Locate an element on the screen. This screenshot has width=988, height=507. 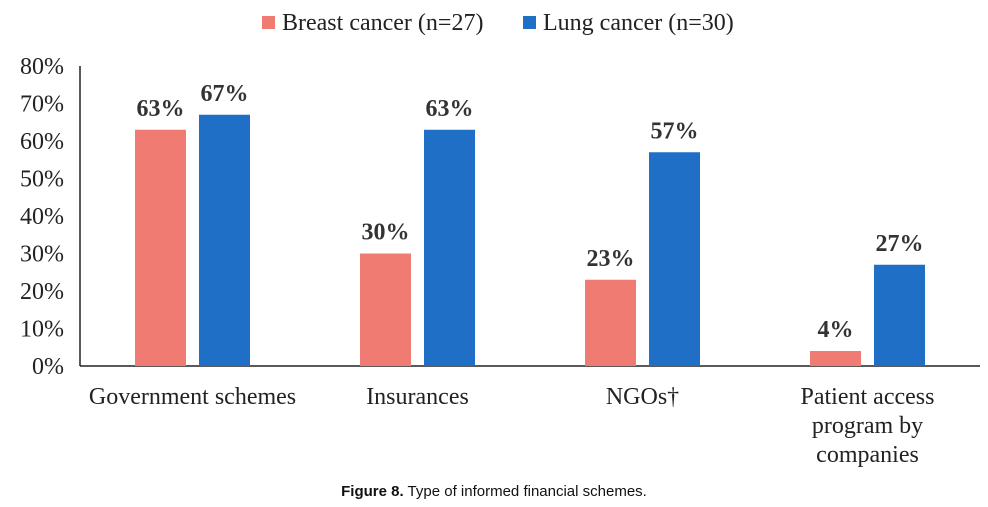
data-label-lung-3: 57% is located at coordinates (675, 131).